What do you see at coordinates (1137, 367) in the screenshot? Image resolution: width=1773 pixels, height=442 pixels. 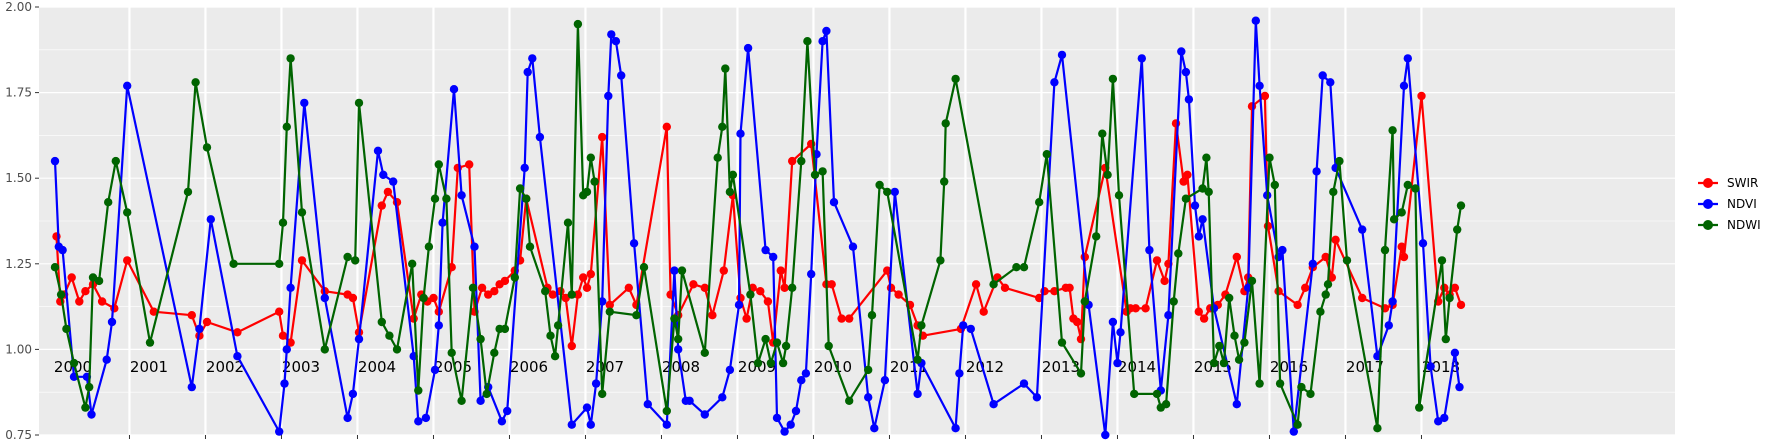 I see `year-label: 2014` at bounding box center [1137, 367].